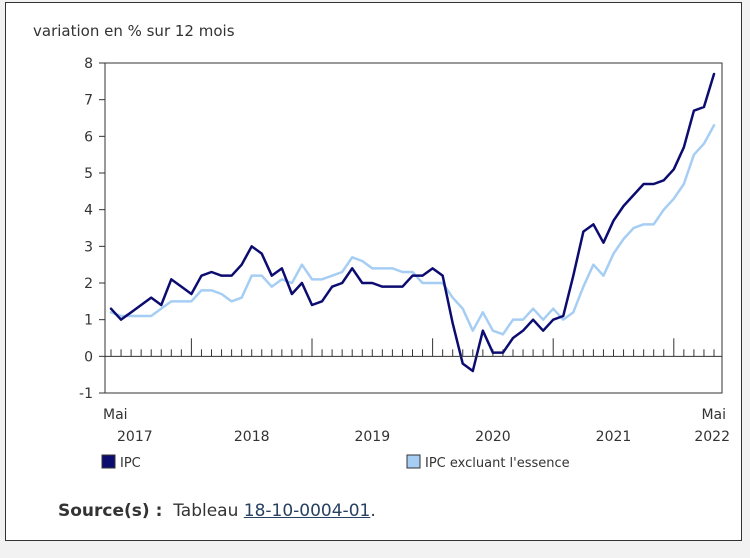  What do you see at coordinates (307, 511) in the screenshot?
I see `source-table-link: 18-10-0004-01` at bounding box center [307, 511].